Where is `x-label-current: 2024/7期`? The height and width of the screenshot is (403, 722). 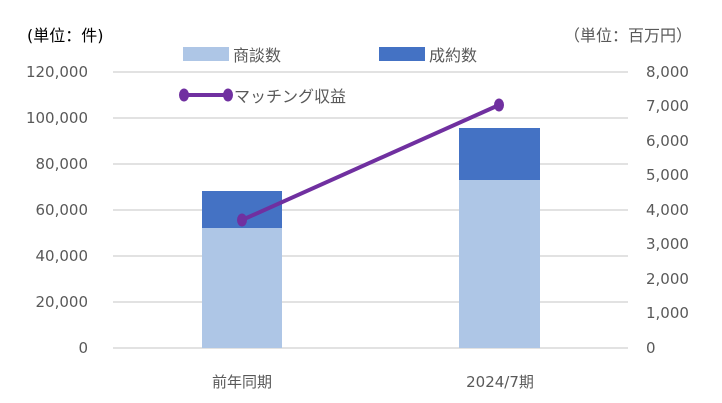 x-label-current: 2024/7期 is located at coordinates (500, 382).